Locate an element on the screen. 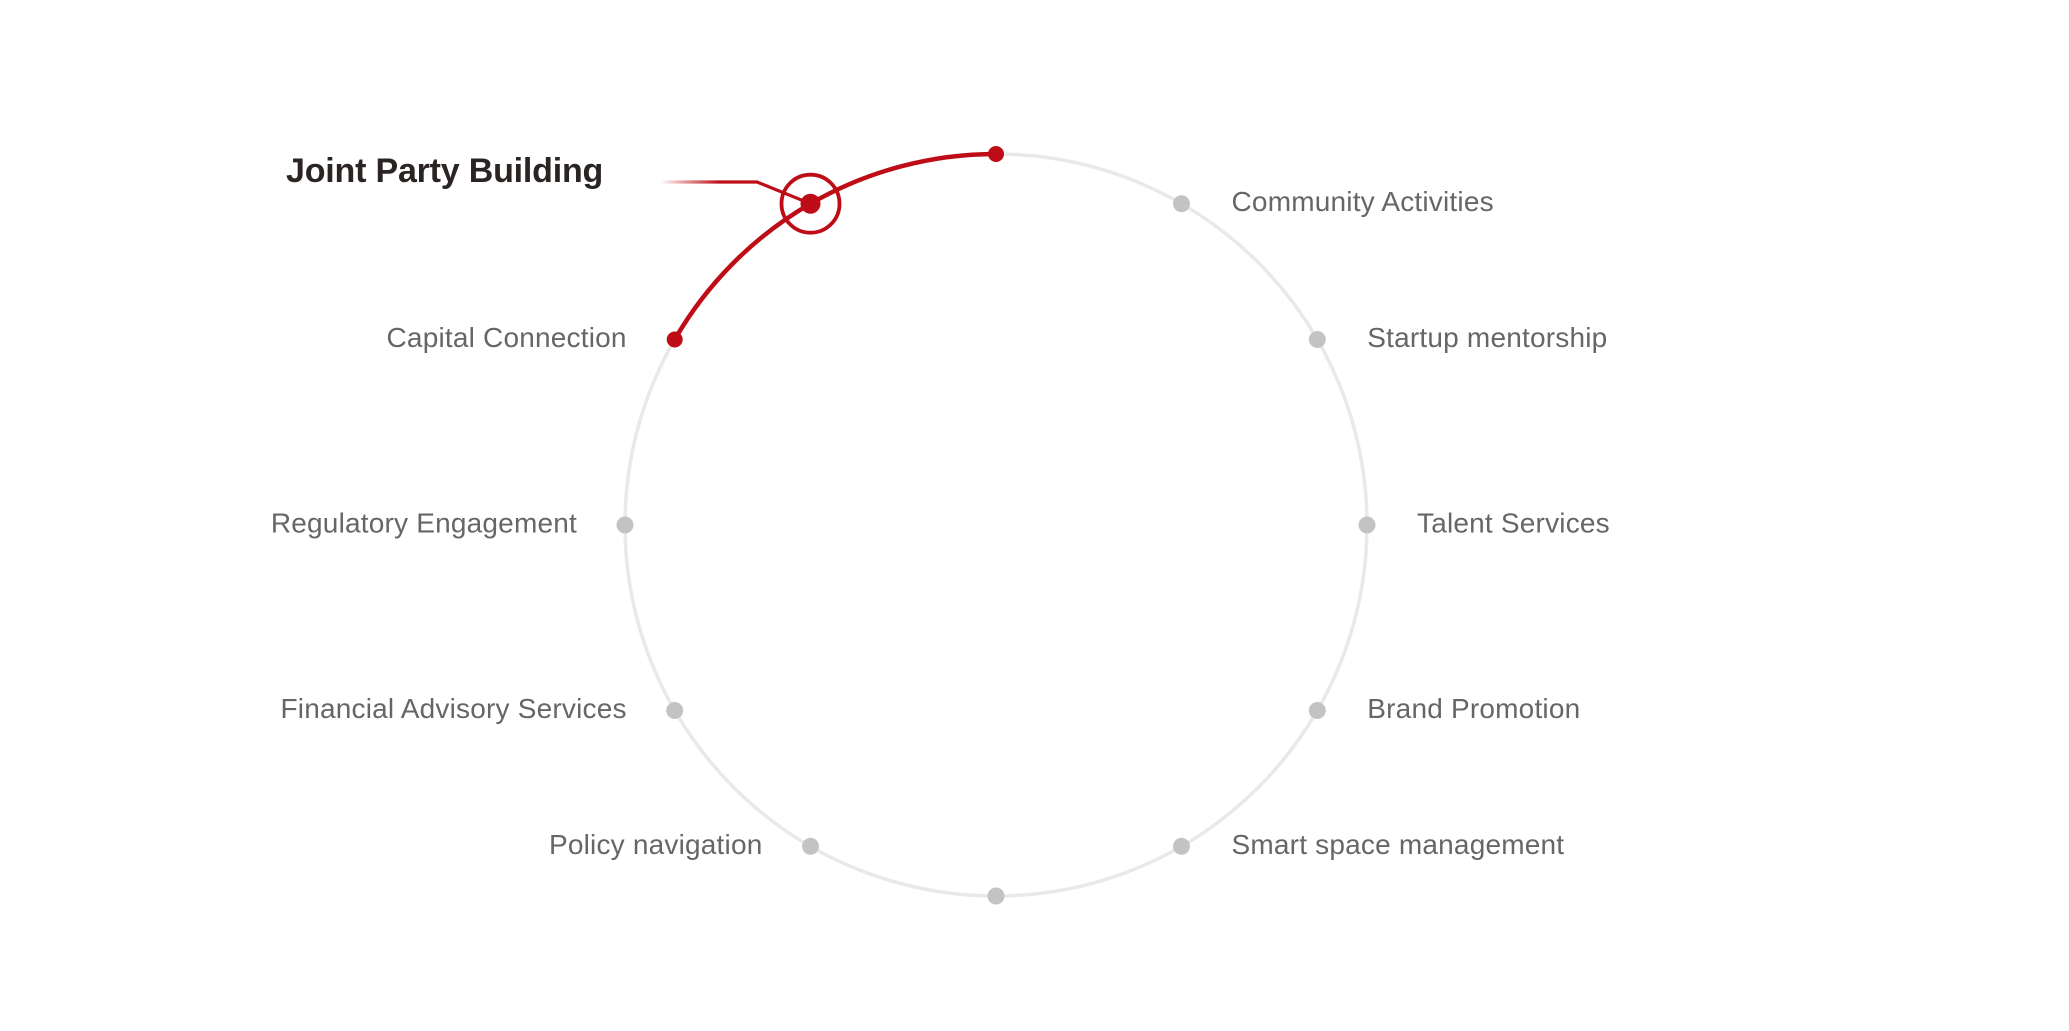 This screenshot has height=1031, width=2069. wheel-dot-capital-connection is located at coordinates (674, 339).